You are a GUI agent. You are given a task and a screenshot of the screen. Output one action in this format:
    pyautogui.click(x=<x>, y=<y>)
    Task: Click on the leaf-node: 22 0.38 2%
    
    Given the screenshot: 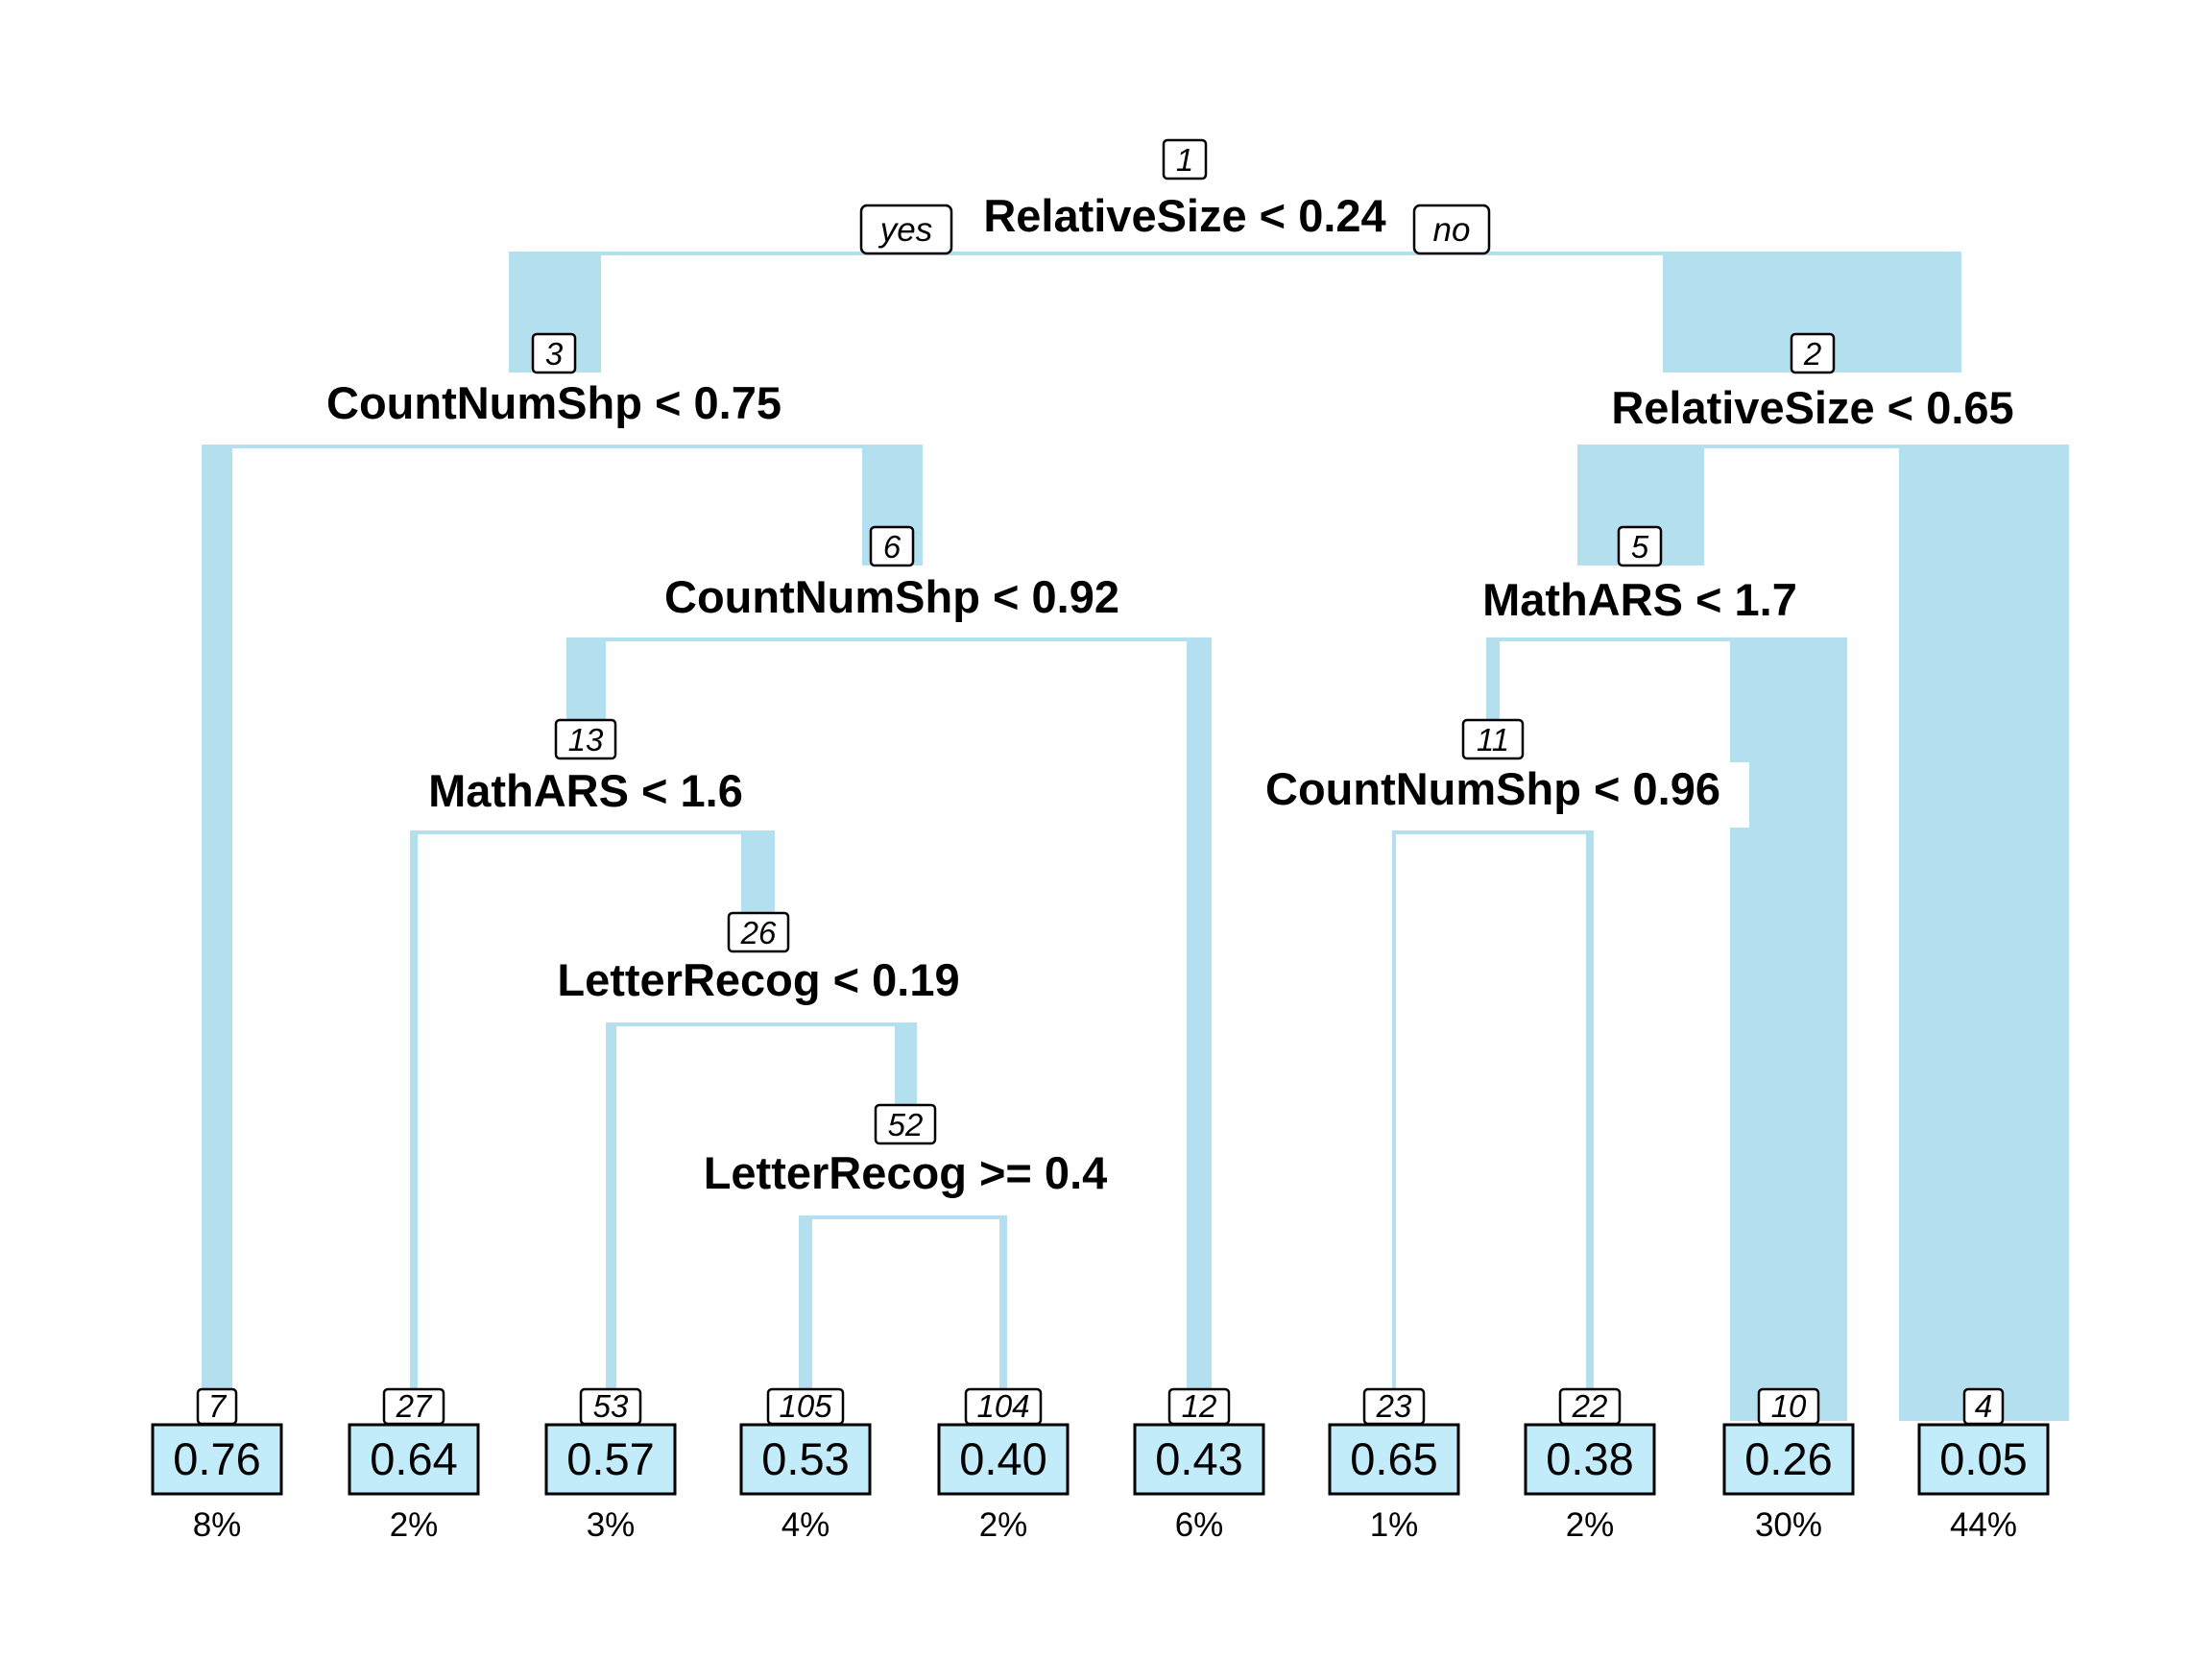 What is the action you would take?
    pyautogui.click(x=1590, y=1465)
    